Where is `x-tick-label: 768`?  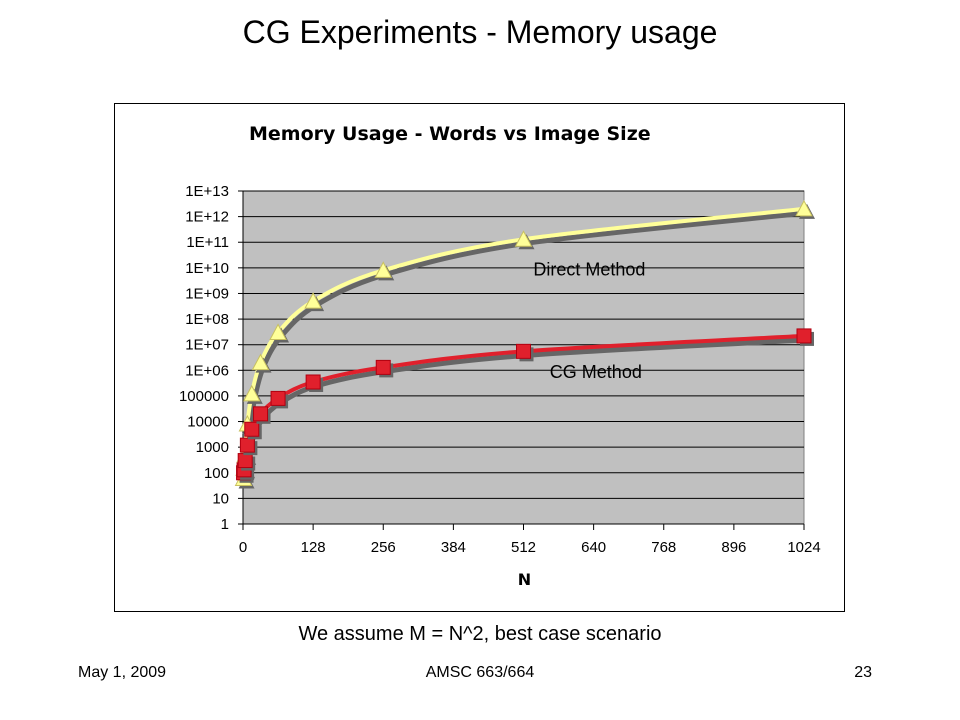
x-tick-label: 768 is located at coordinates (663, 547).